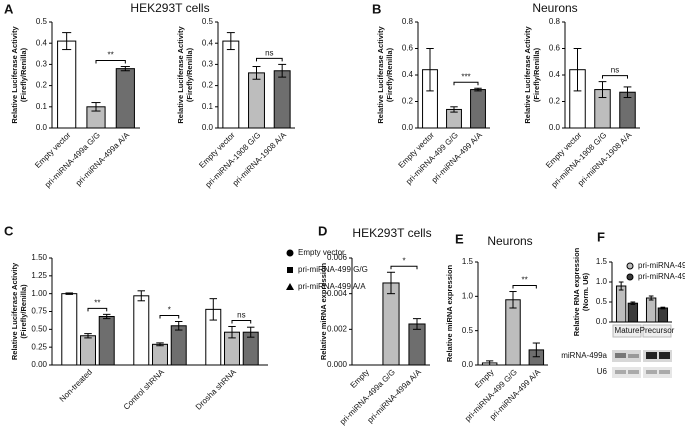 This screenshot has width=685, height=435. I want to click on significance-label: **, so click(111, 55).